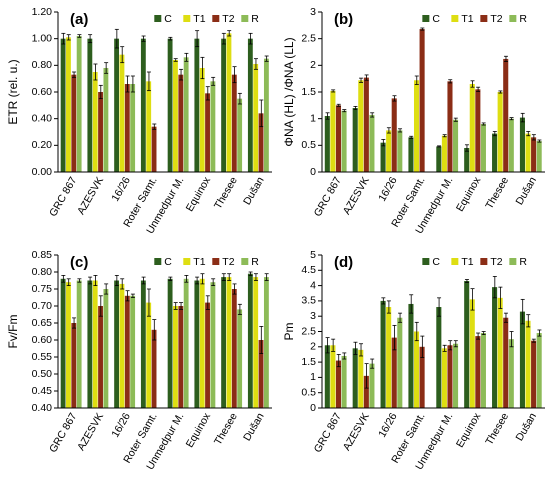 Image resolution: width=550 pixels, height=477 pixels. What do you see at coordinates (343, 262) in the screenshot?
I see `panel-label: (d)` at bounding box center [343, 262].